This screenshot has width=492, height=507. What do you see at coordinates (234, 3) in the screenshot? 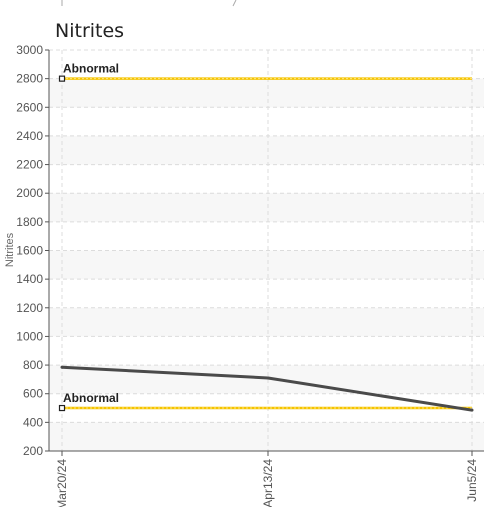
I see `clipped-header-fragment` at bounding box center [234, 3].